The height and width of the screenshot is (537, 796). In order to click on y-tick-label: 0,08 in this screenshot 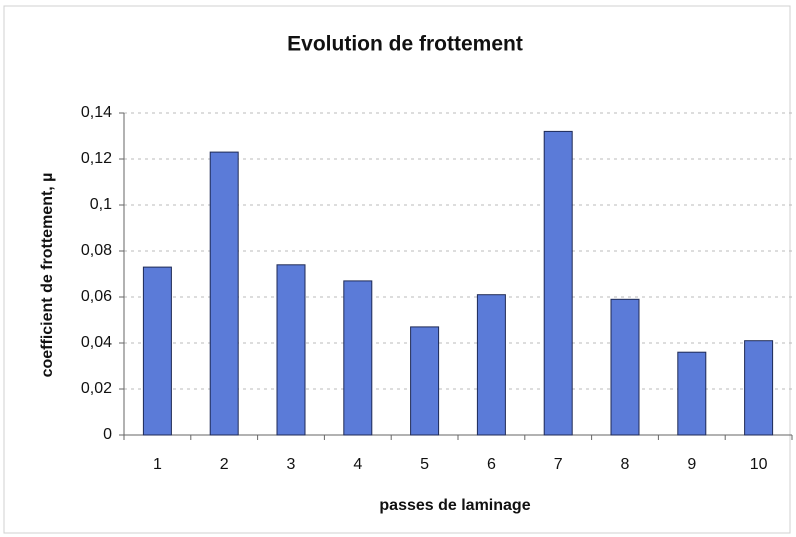, I will do `click(96, 250)`.